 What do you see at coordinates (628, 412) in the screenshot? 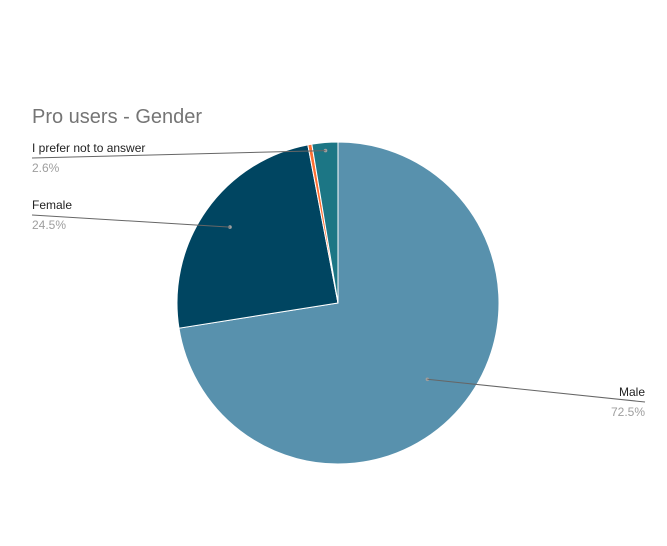
I see `slice-value-male: 72.5%` at bounding box center [628, 412].